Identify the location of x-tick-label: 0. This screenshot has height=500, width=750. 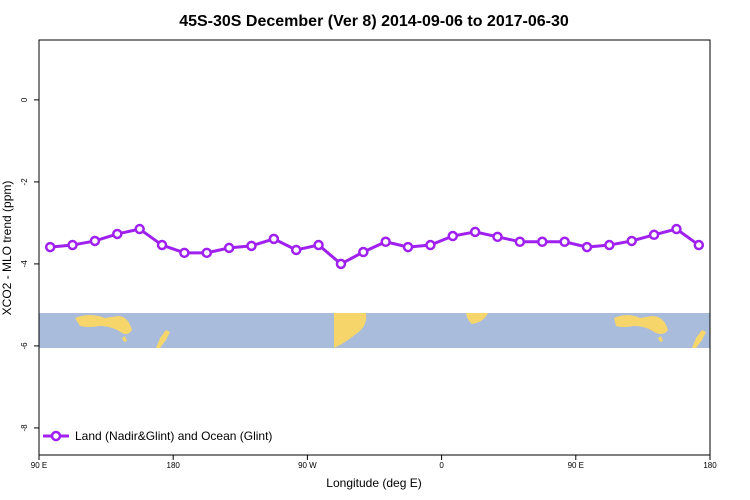
(441, 465).